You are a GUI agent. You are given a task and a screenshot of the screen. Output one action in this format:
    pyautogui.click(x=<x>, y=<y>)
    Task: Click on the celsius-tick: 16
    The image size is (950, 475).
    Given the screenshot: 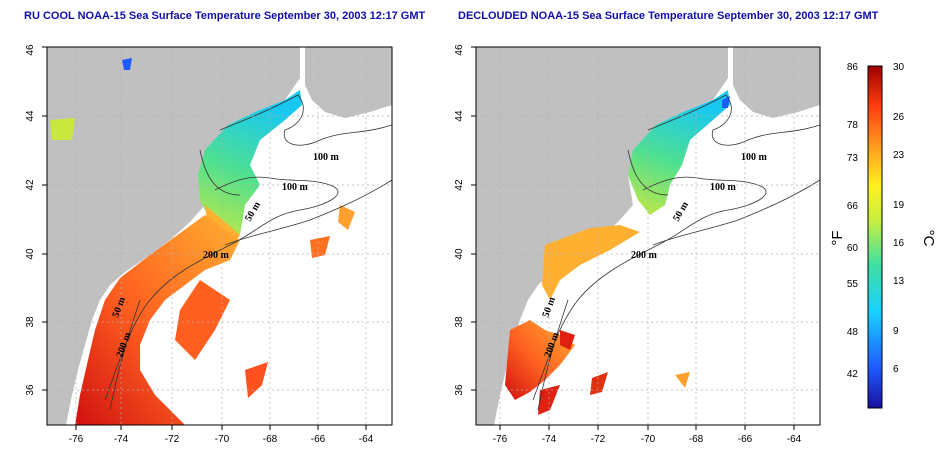 What is the action you would take?
    pyautogui.click(x=899, y=243)
    